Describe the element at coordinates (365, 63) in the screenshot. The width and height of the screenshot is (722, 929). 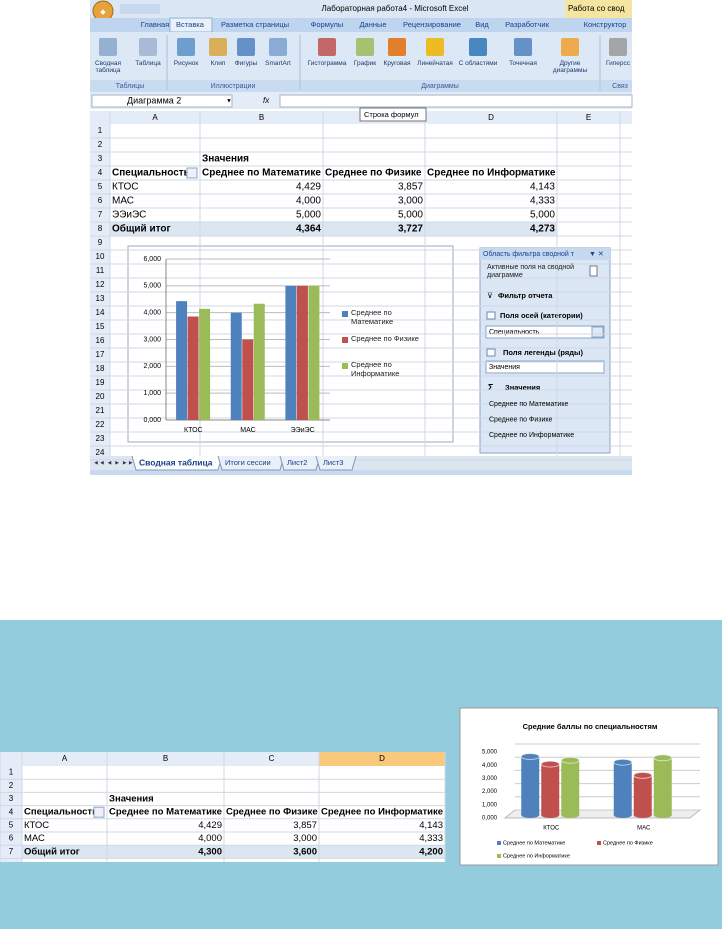
I see `ribbon-button: График` at that location.